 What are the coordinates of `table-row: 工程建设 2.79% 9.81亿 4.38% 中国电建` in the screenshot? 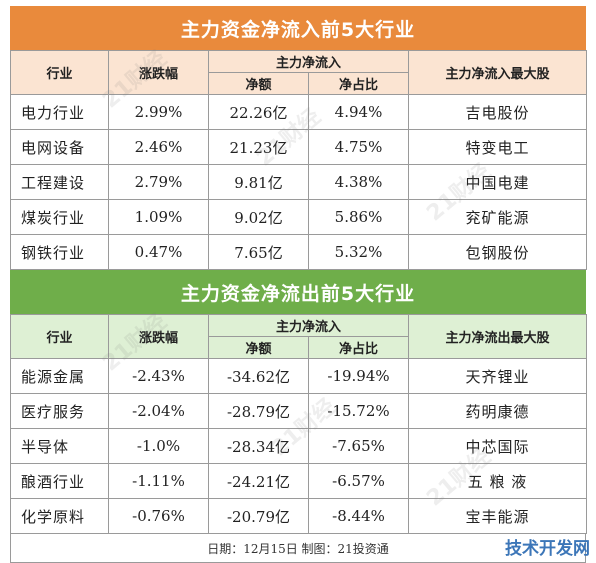 It's located at (299, 182).